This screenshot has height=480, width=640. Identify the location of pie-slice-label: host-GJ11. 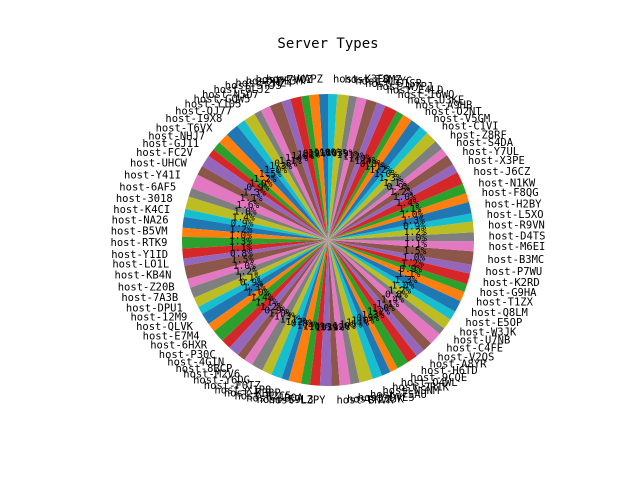
(170, 144).